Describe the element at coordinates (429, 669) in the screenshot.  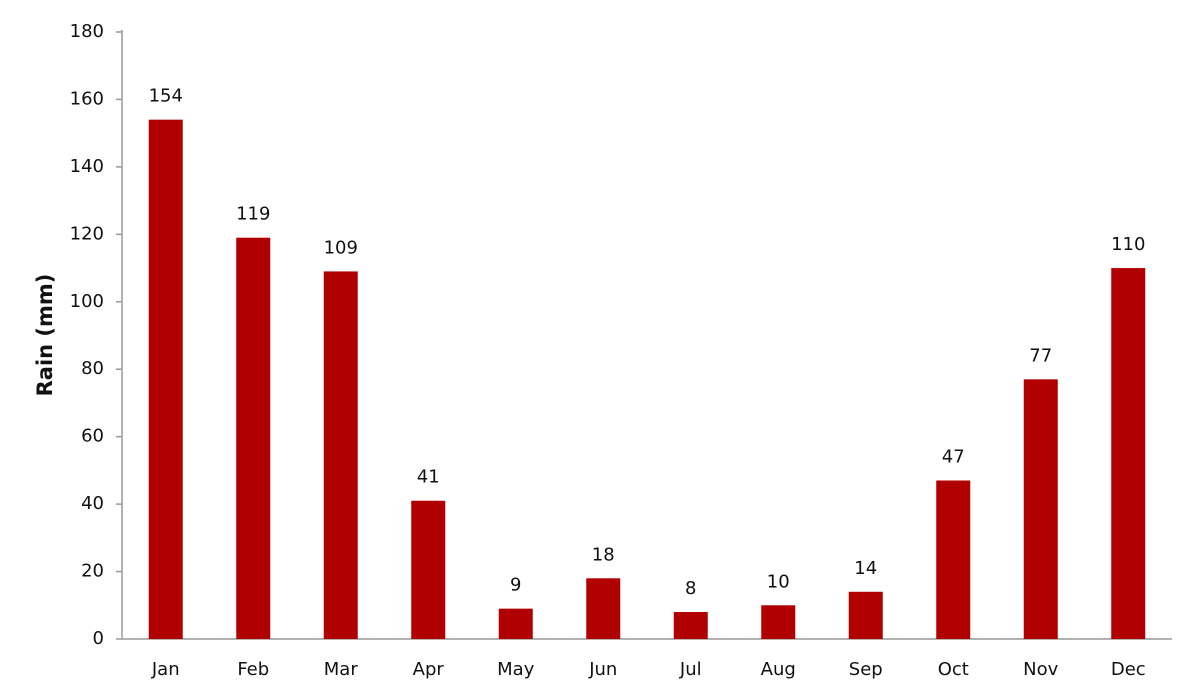
I see `x-tick-label: Apr` at that location.